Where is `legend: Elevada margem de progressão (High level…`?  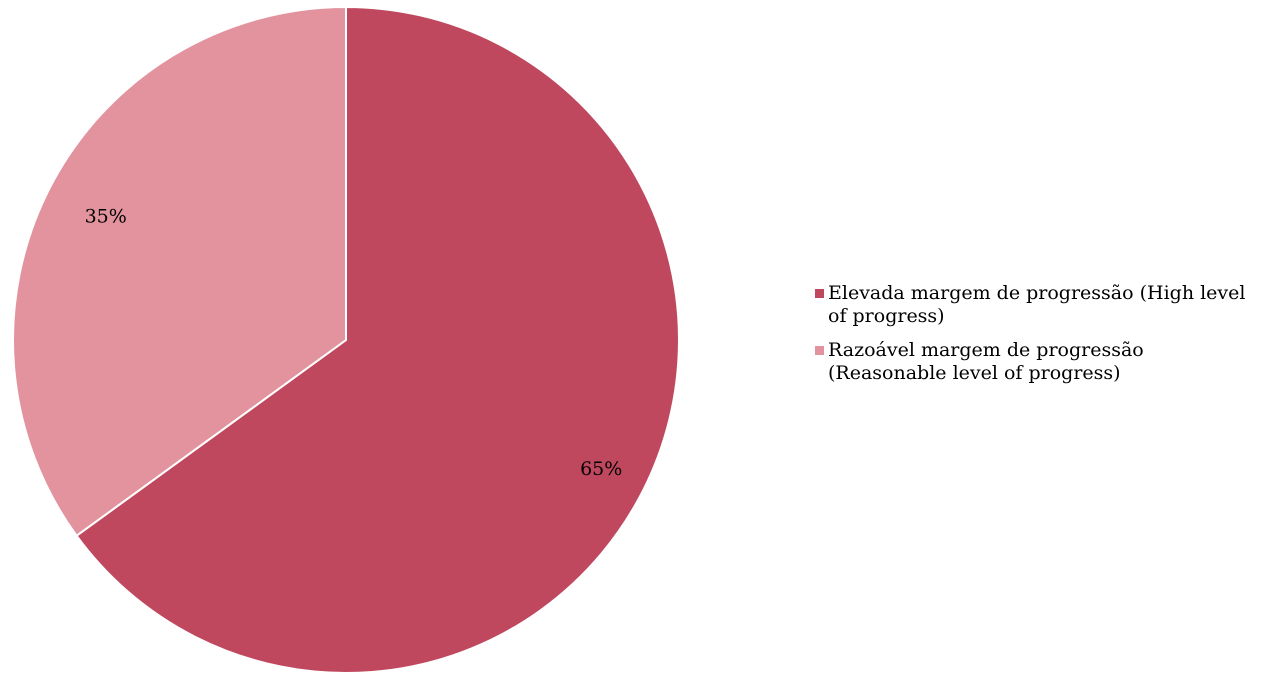 legend: Elevada margem de progressão (High level… is located at coordinates (1035, 339).